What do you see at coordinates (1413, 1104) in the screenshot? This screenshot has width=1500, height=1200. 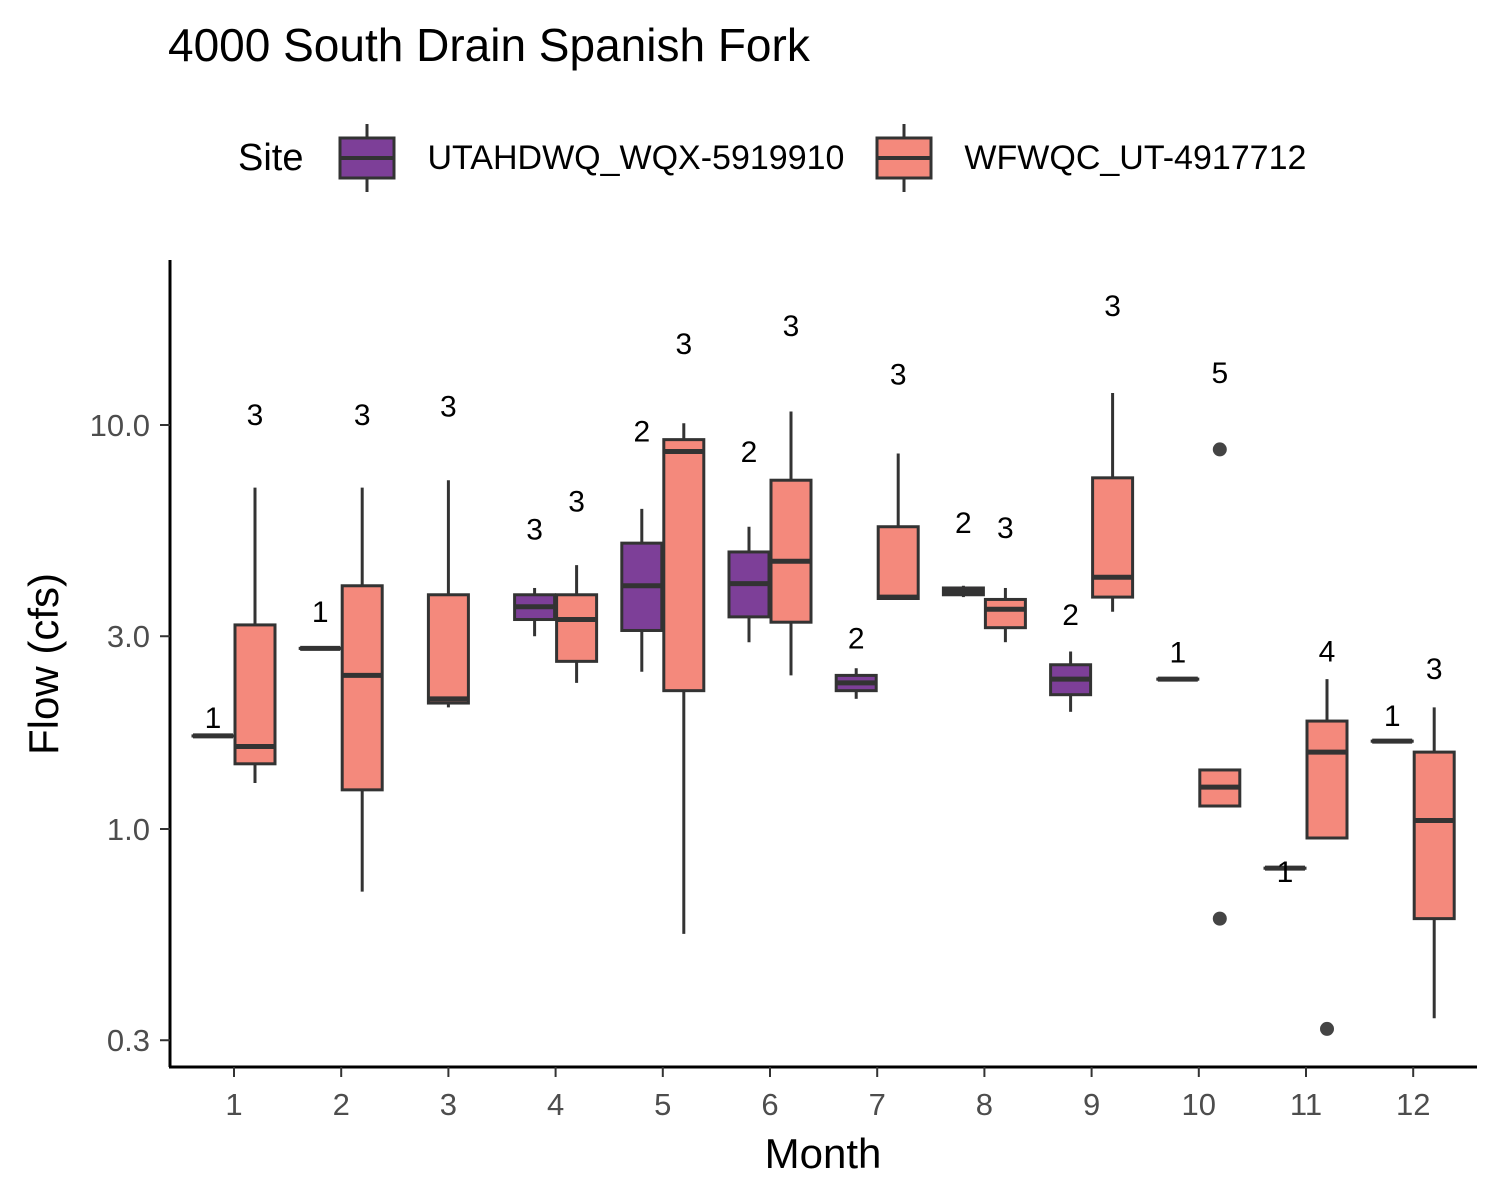 I see `x-tick-label: 12` at bounding box center [1413, 1104].